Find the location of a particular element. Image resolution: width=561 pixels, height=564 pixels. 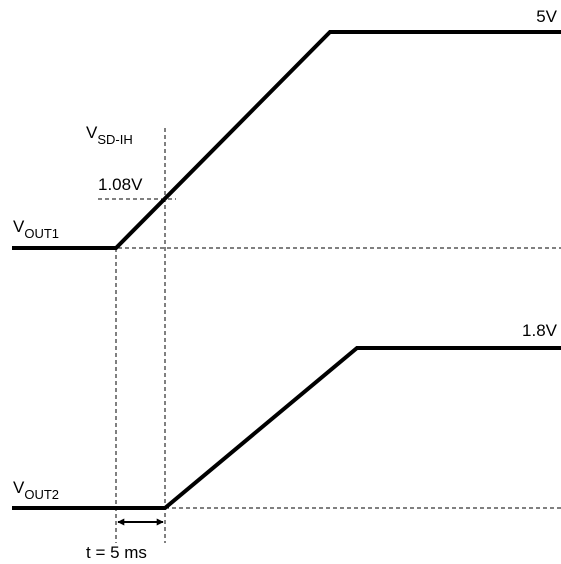

delay-label: t = 5 ms is located at coordinates (116, 552).